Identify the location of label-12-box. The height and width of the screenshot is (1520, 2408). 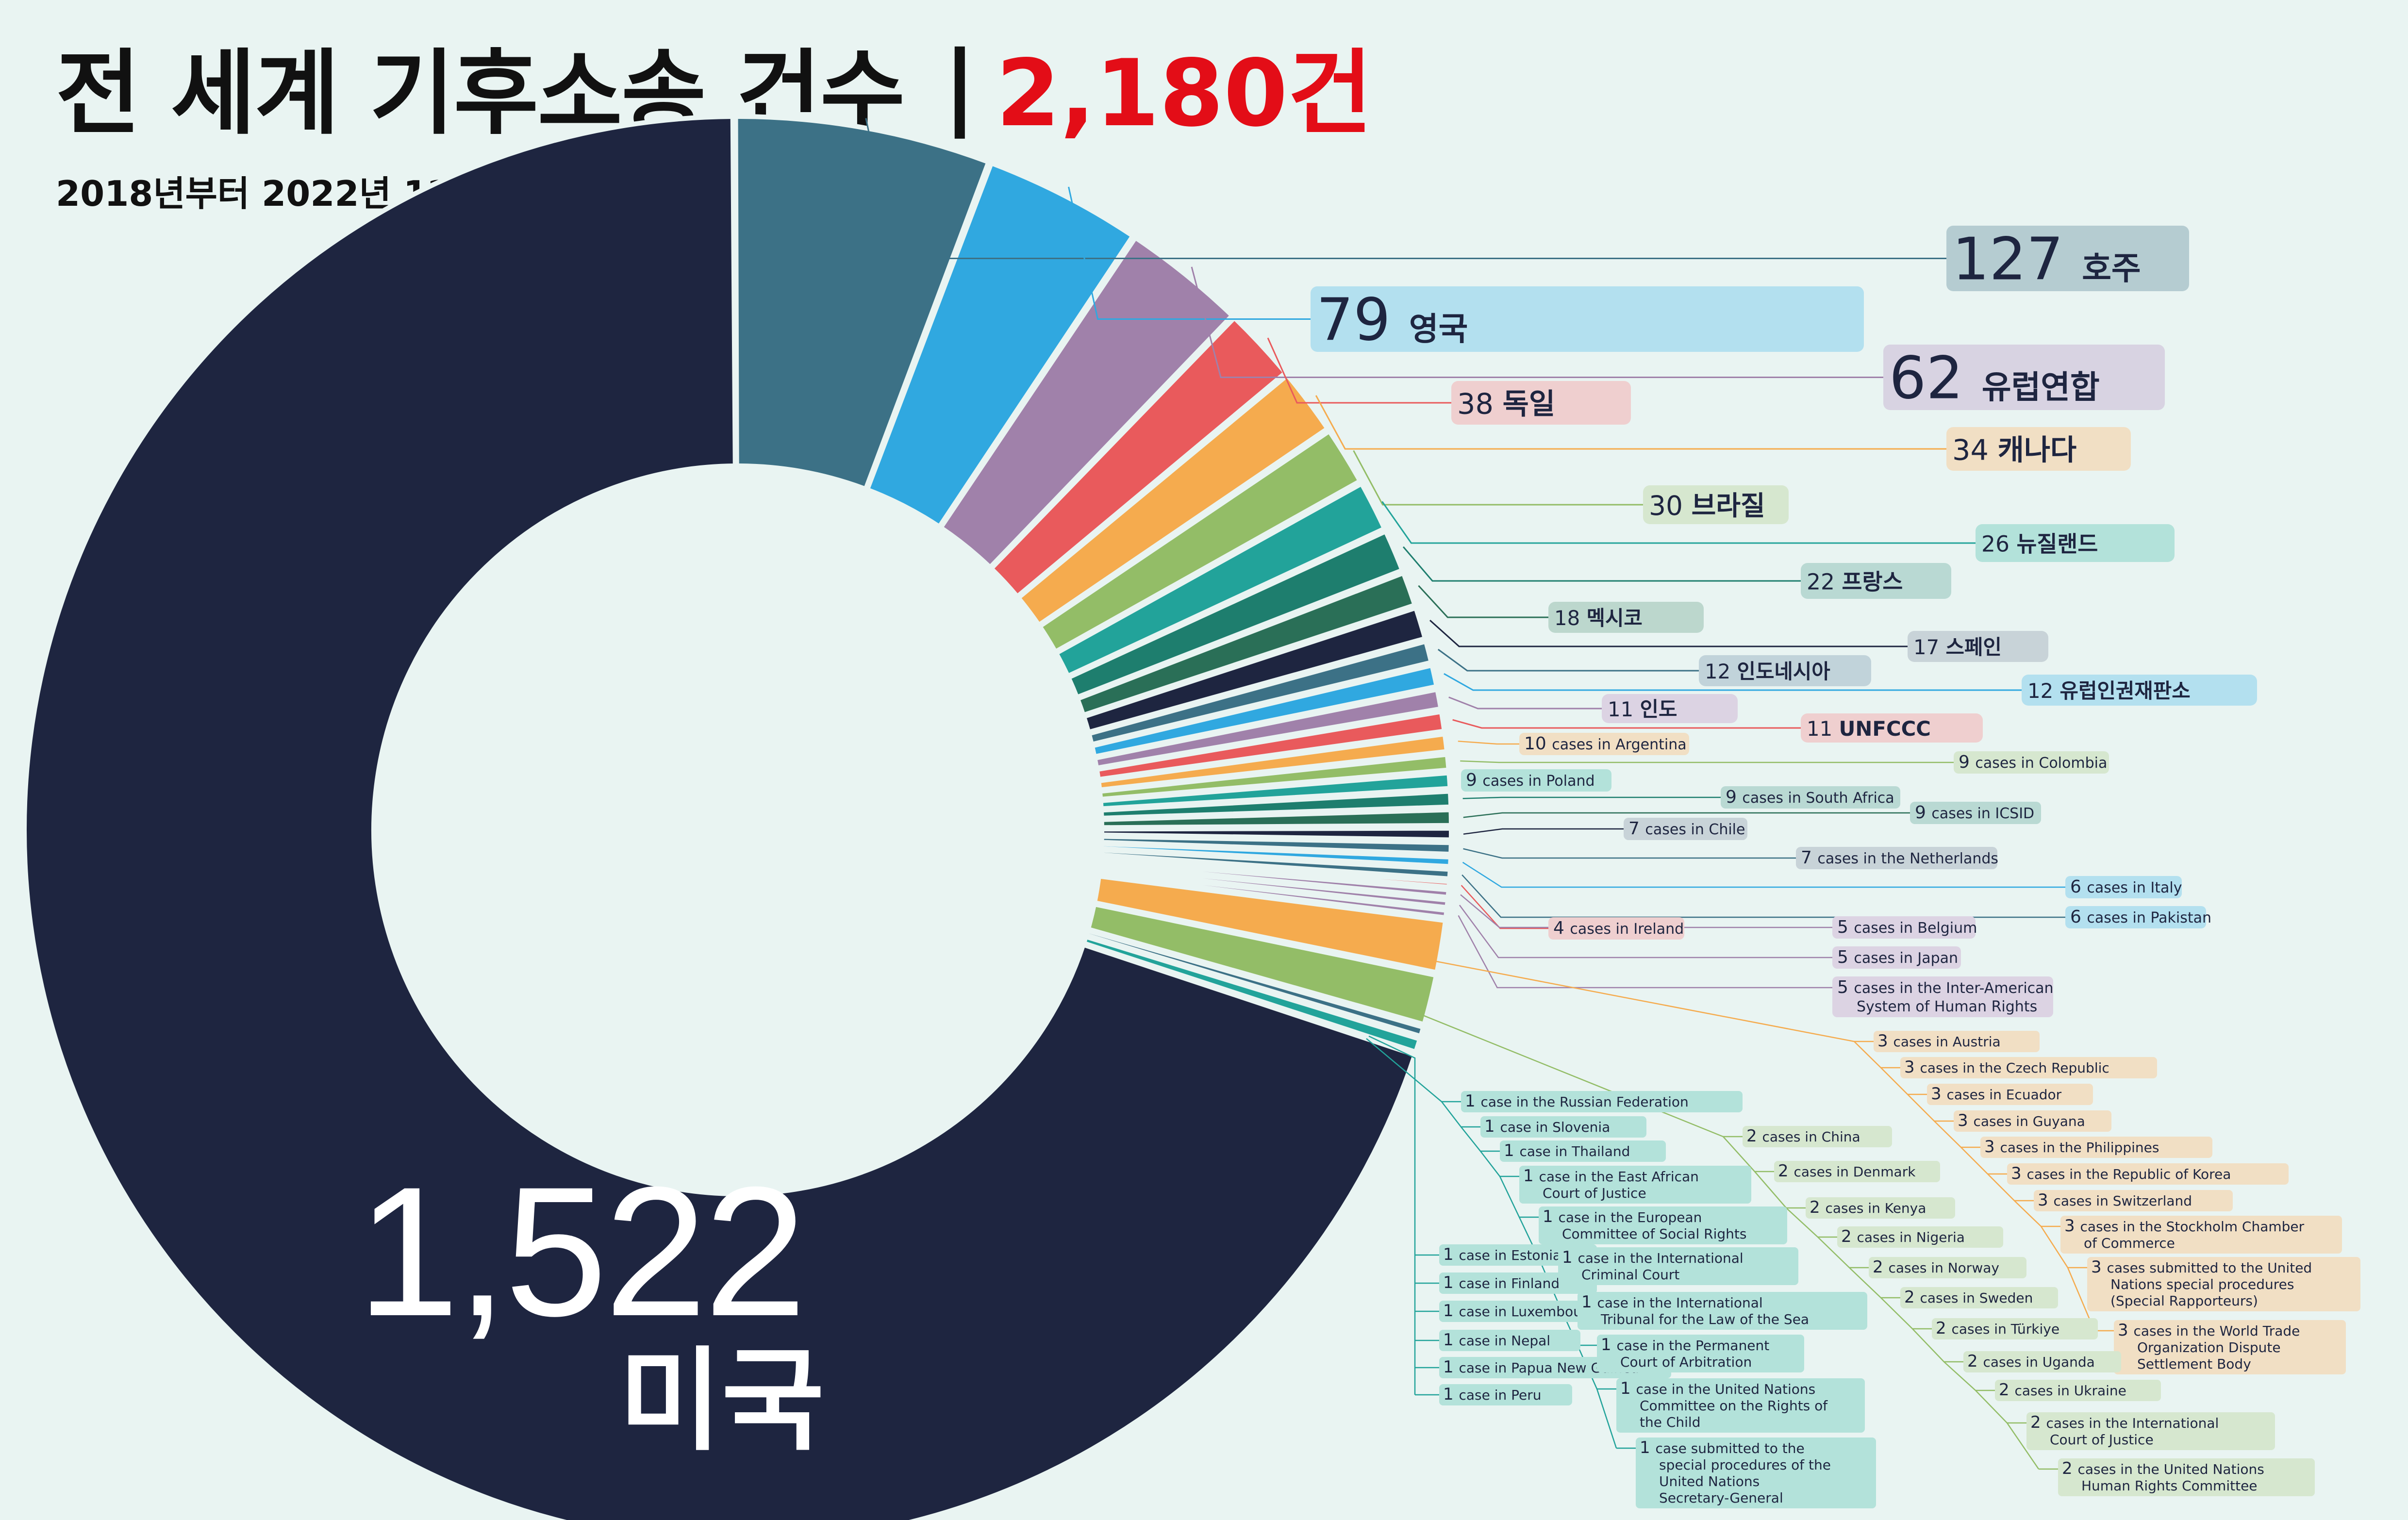
(1670, 708).